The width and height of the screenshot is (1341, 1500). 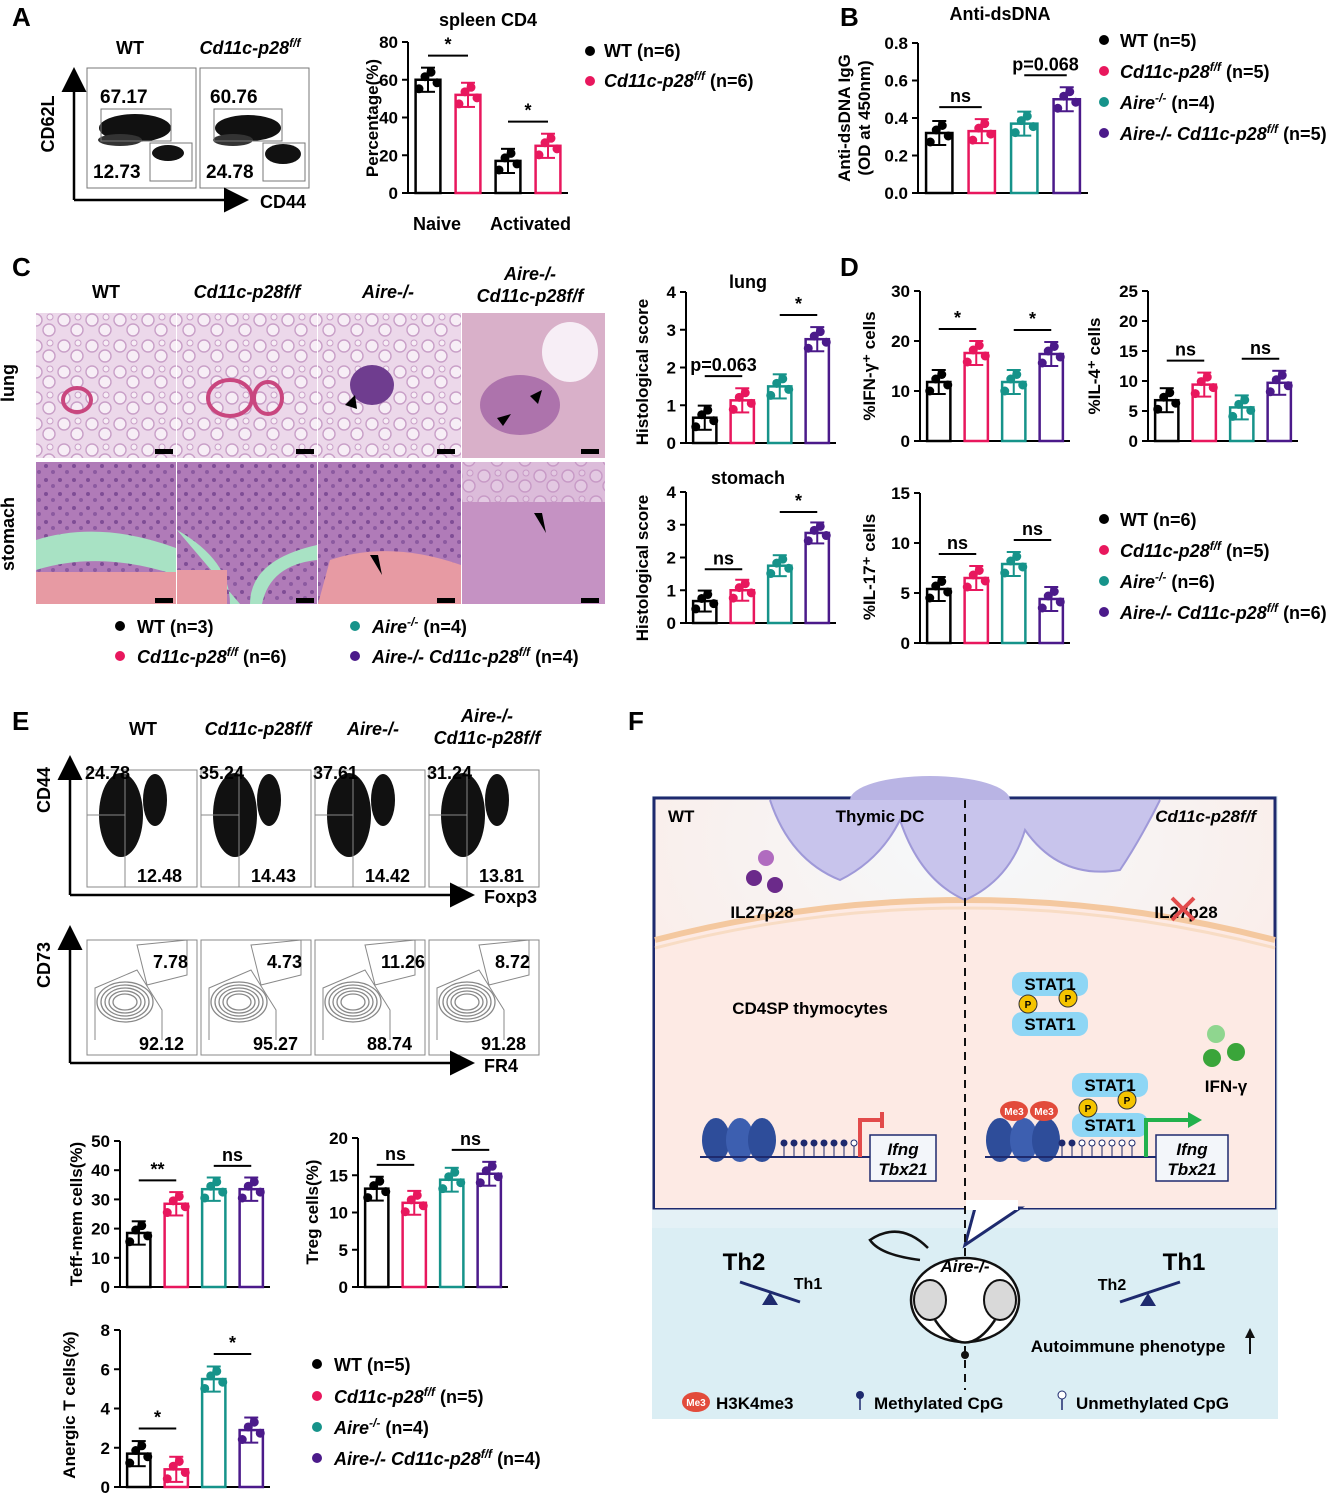 I want to click on schema-wt-label: WT, so click(x=681, y=816).